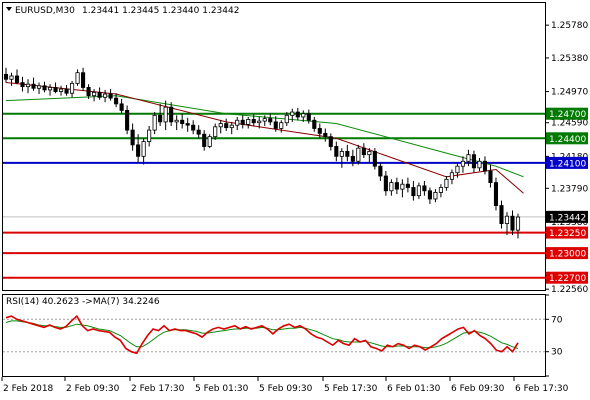  I want to click on time-tick-label: 5 Feb 01:30, so click(222, 389).